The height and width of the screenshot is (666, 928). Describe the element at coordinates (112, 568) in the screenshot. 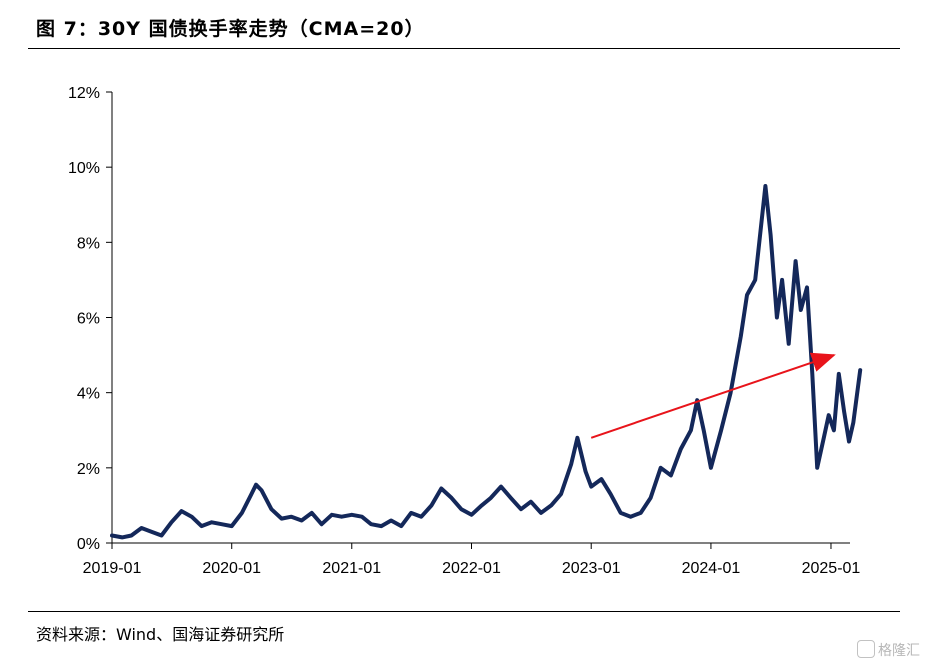

I see `x-tick-label: 2019-01` at that location.